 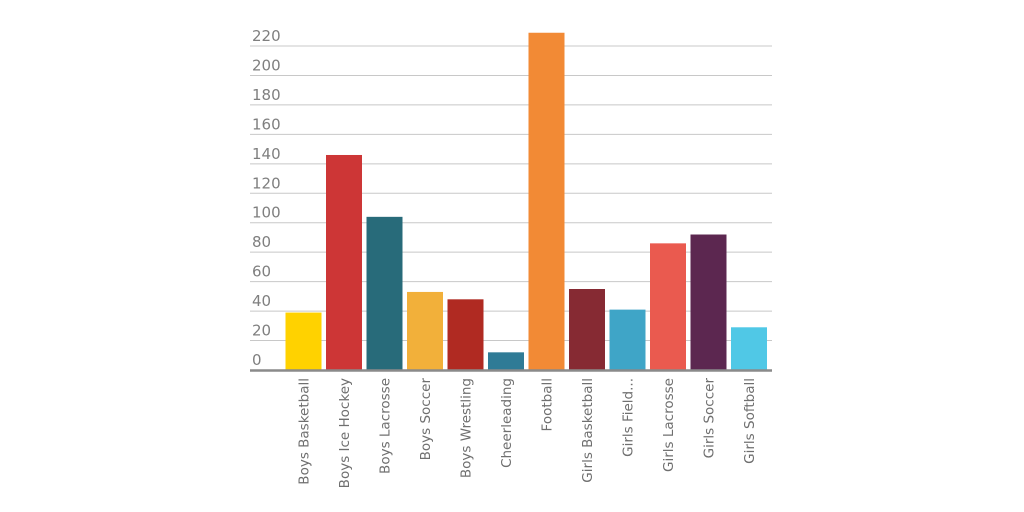 What do you see at coordinates (386, 426) in the screenshot?
I see `x-tick-label: Boys Lacrosse` at bounding box center [386, 426].